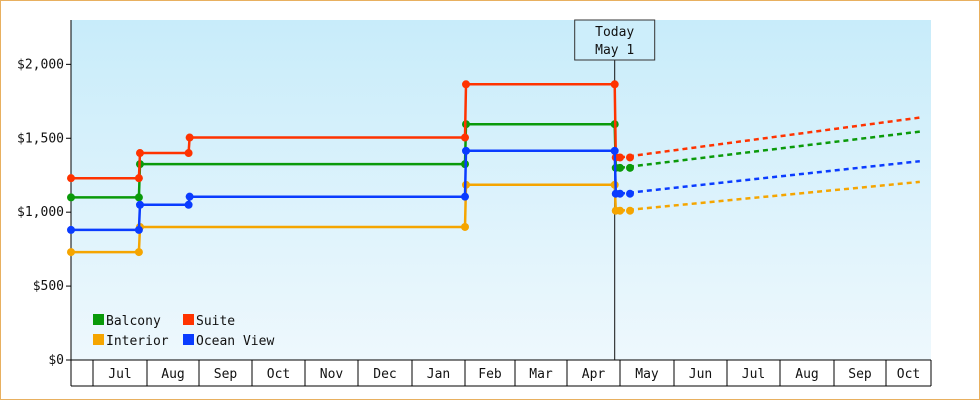 Image resolution: width=980 pixels, height=400 pixels. What do you see at coordinates (769, 137) in the screenshot?
I see `forecast-line-suite` at bounding box center [769, 137].